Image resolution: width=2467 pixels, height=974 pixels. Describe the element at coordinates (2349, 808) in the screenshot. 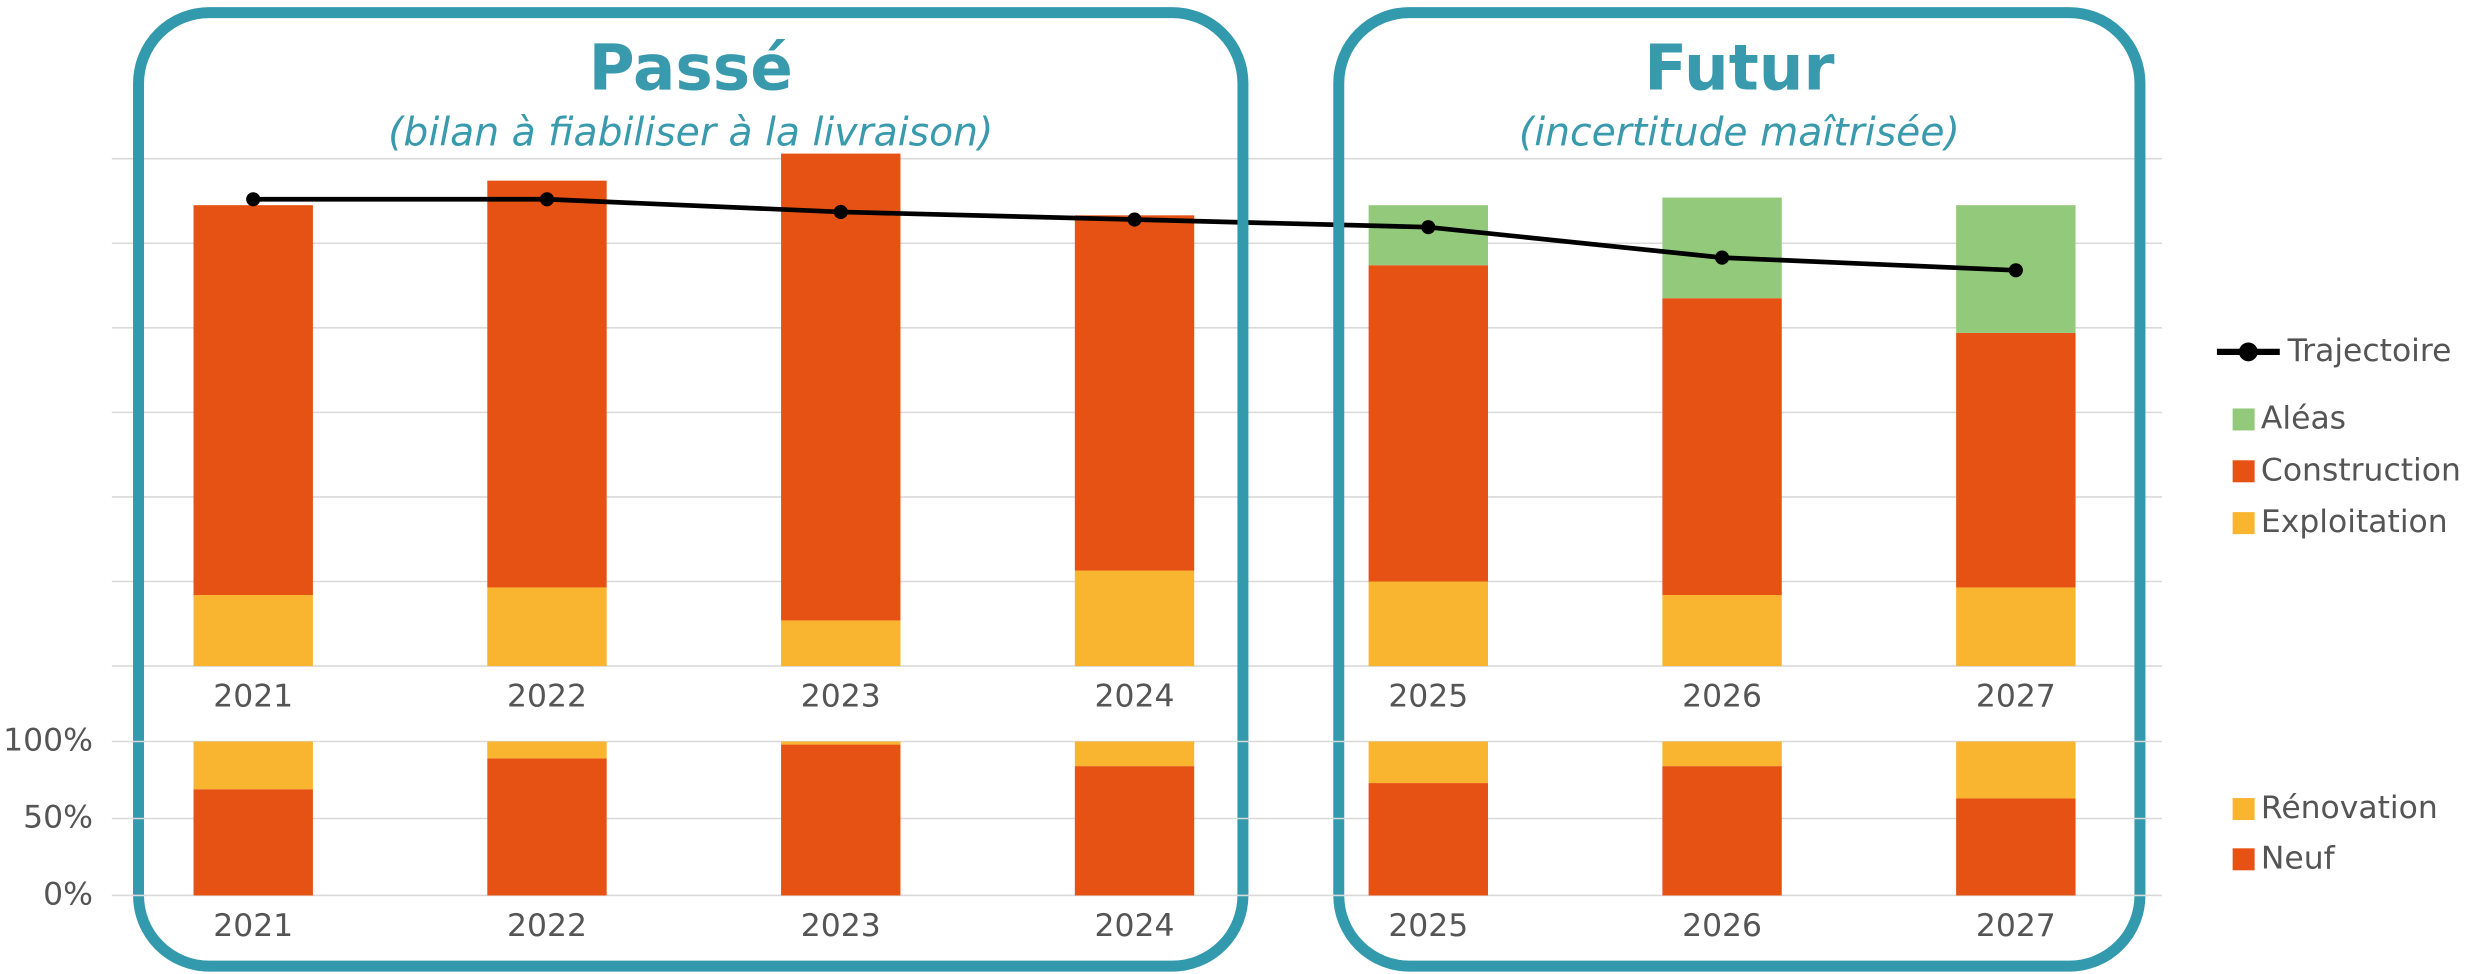

I see `legend-label: Rénovation` at that location.